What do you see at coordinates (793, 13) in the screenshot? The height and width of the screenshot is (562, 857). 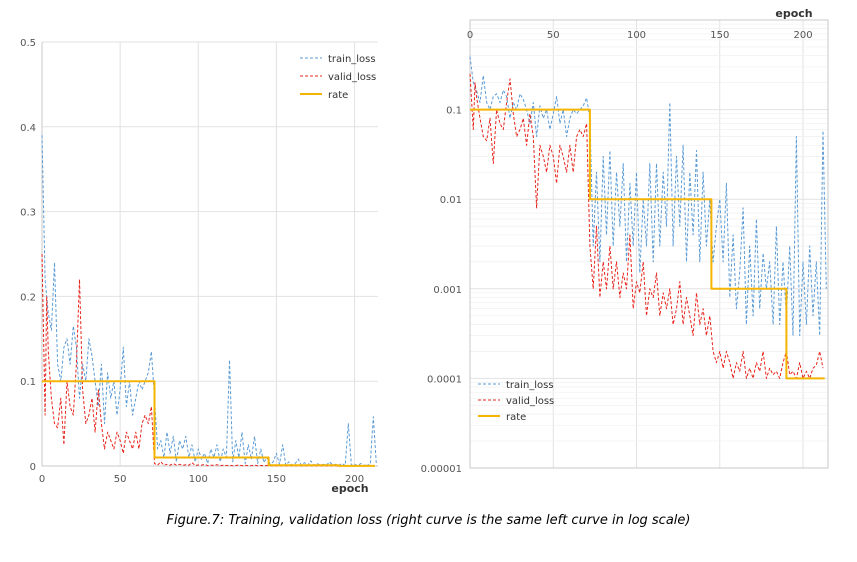 I see `log-chart-xlabel: epoch` at bounding box center [793, 13].